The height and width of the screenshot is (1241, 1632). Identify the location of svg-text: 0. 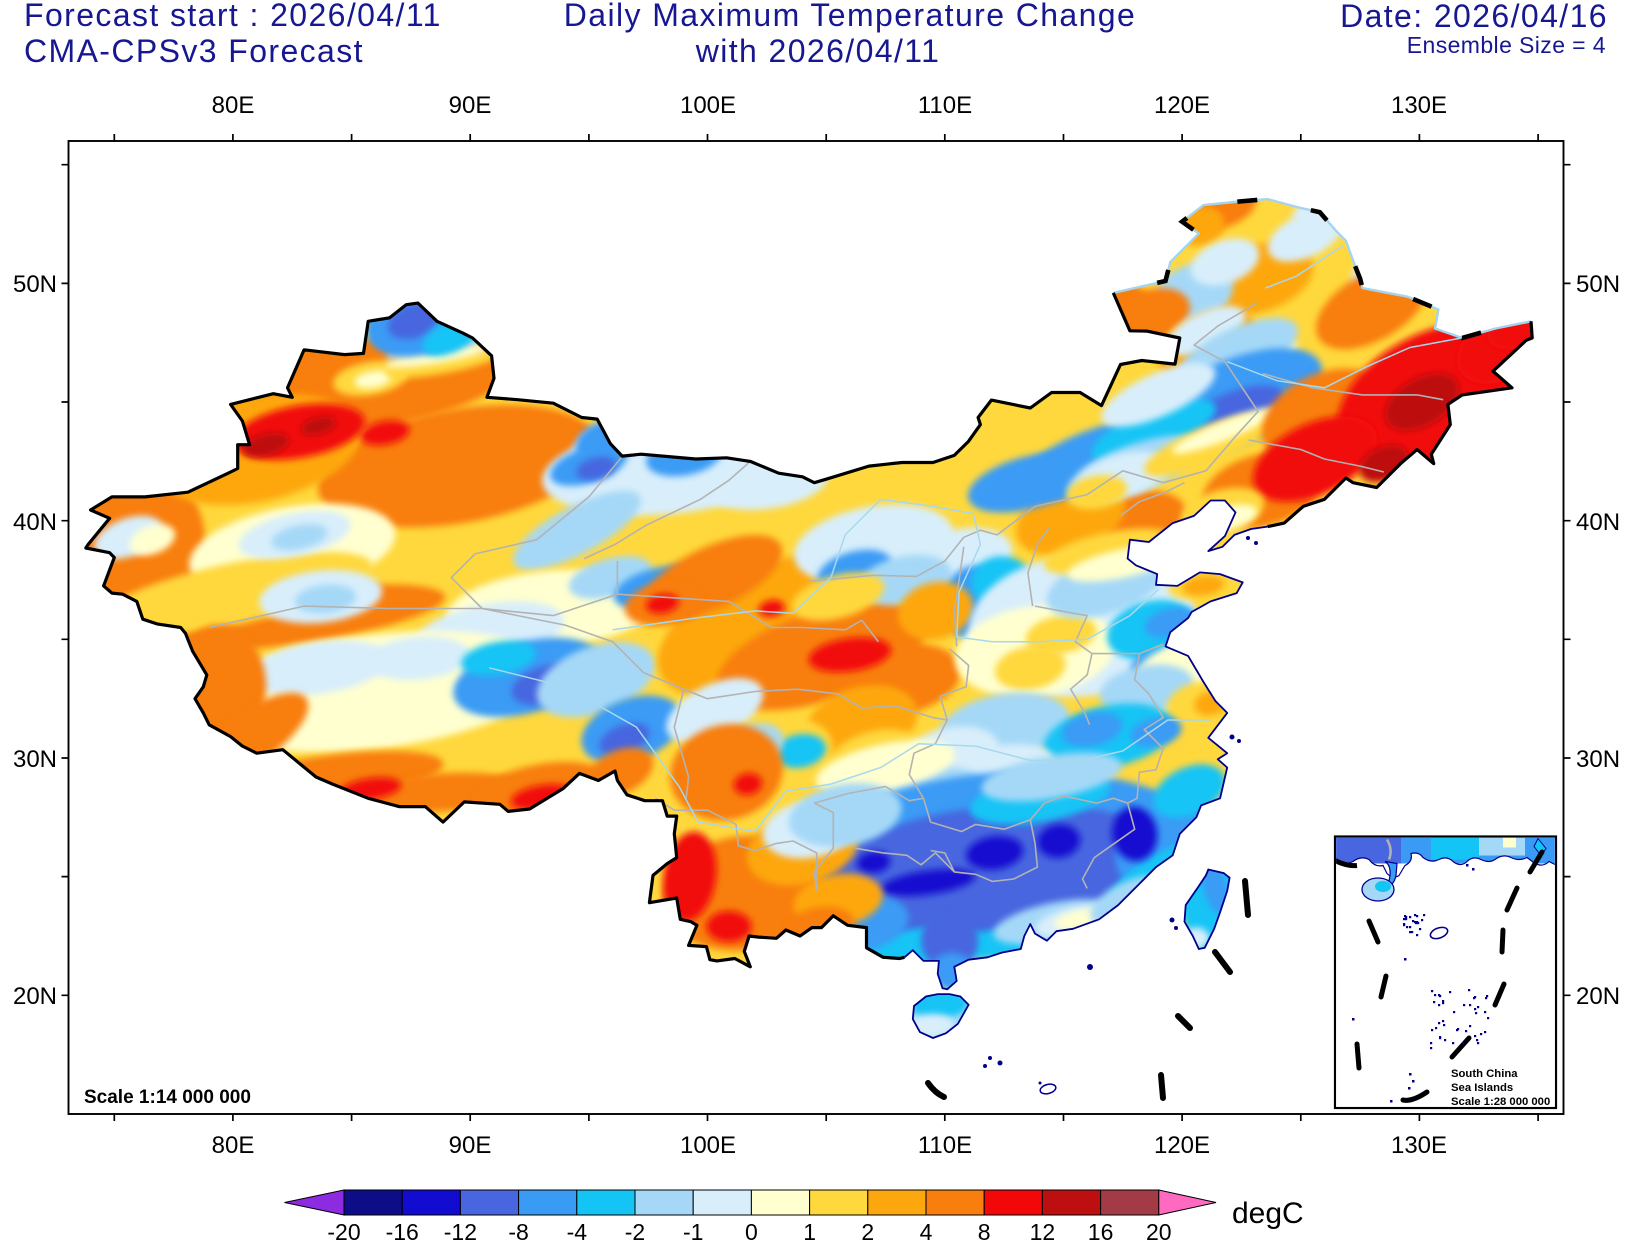
(751, 1230).